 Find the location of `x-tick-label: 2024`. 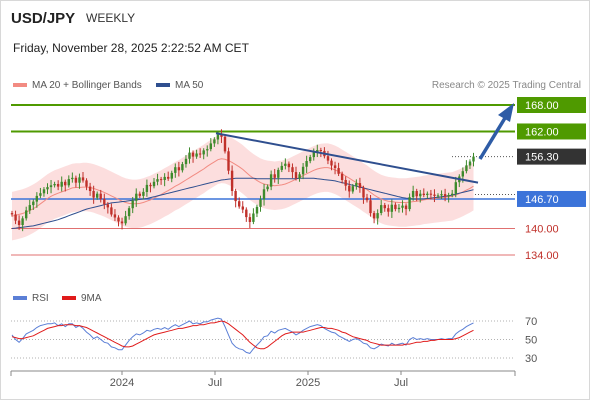

x-tick-label: 2024 is located at coordinates (122, 383).